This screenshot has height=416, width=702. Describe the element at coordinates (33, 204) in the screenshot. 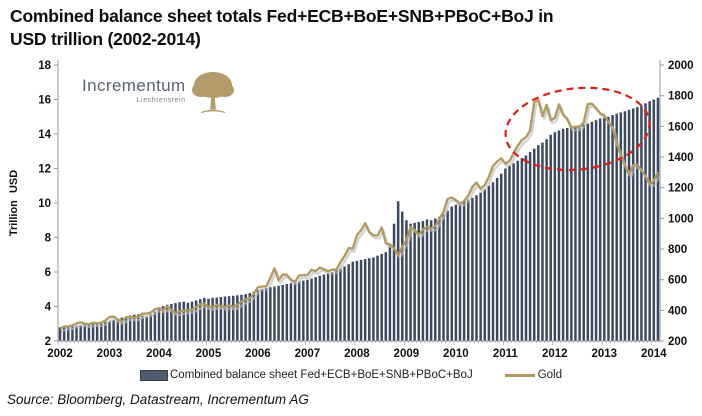

I see `left-axis: 2 4 6 8 10 12 14 16 18 Trillion USD` at that location.